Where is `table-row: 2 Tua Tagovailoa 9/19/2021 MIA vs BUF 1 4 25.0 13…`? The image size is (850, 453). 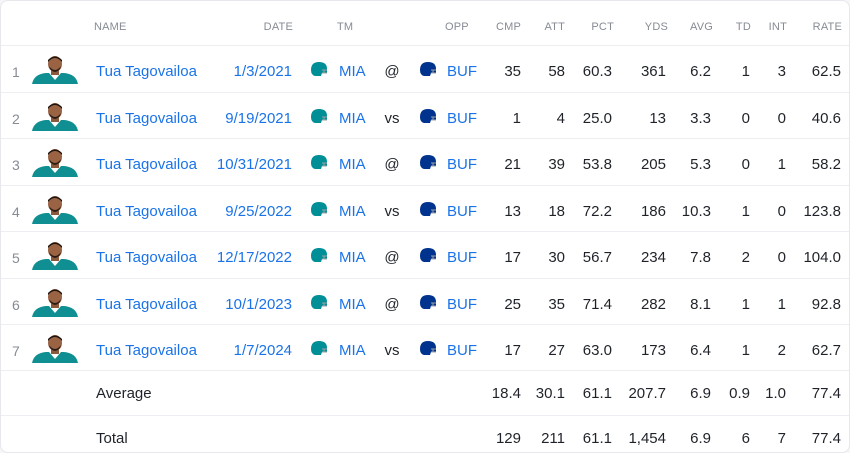 table-row: 2 Tua Tagovailoa 9/19/2021 MIA vs BUF 1 4 25.0 13… is located at coordinates (425, 115).